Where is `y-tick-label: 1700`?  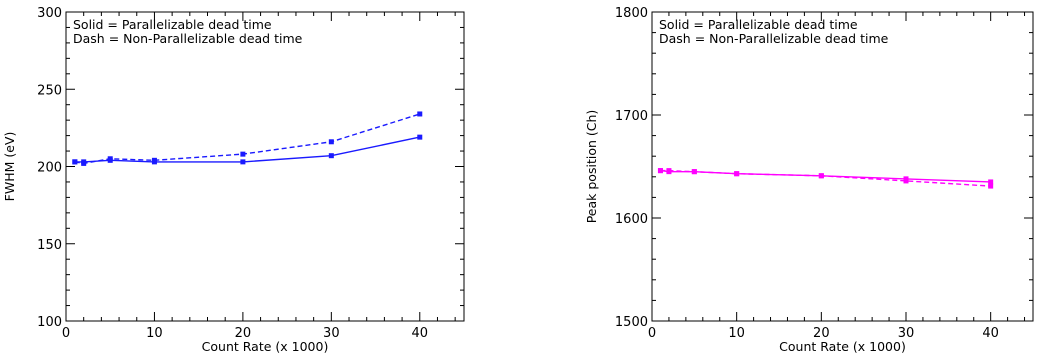 y-tick-label: 1700 is located at coordinates (631, 116).